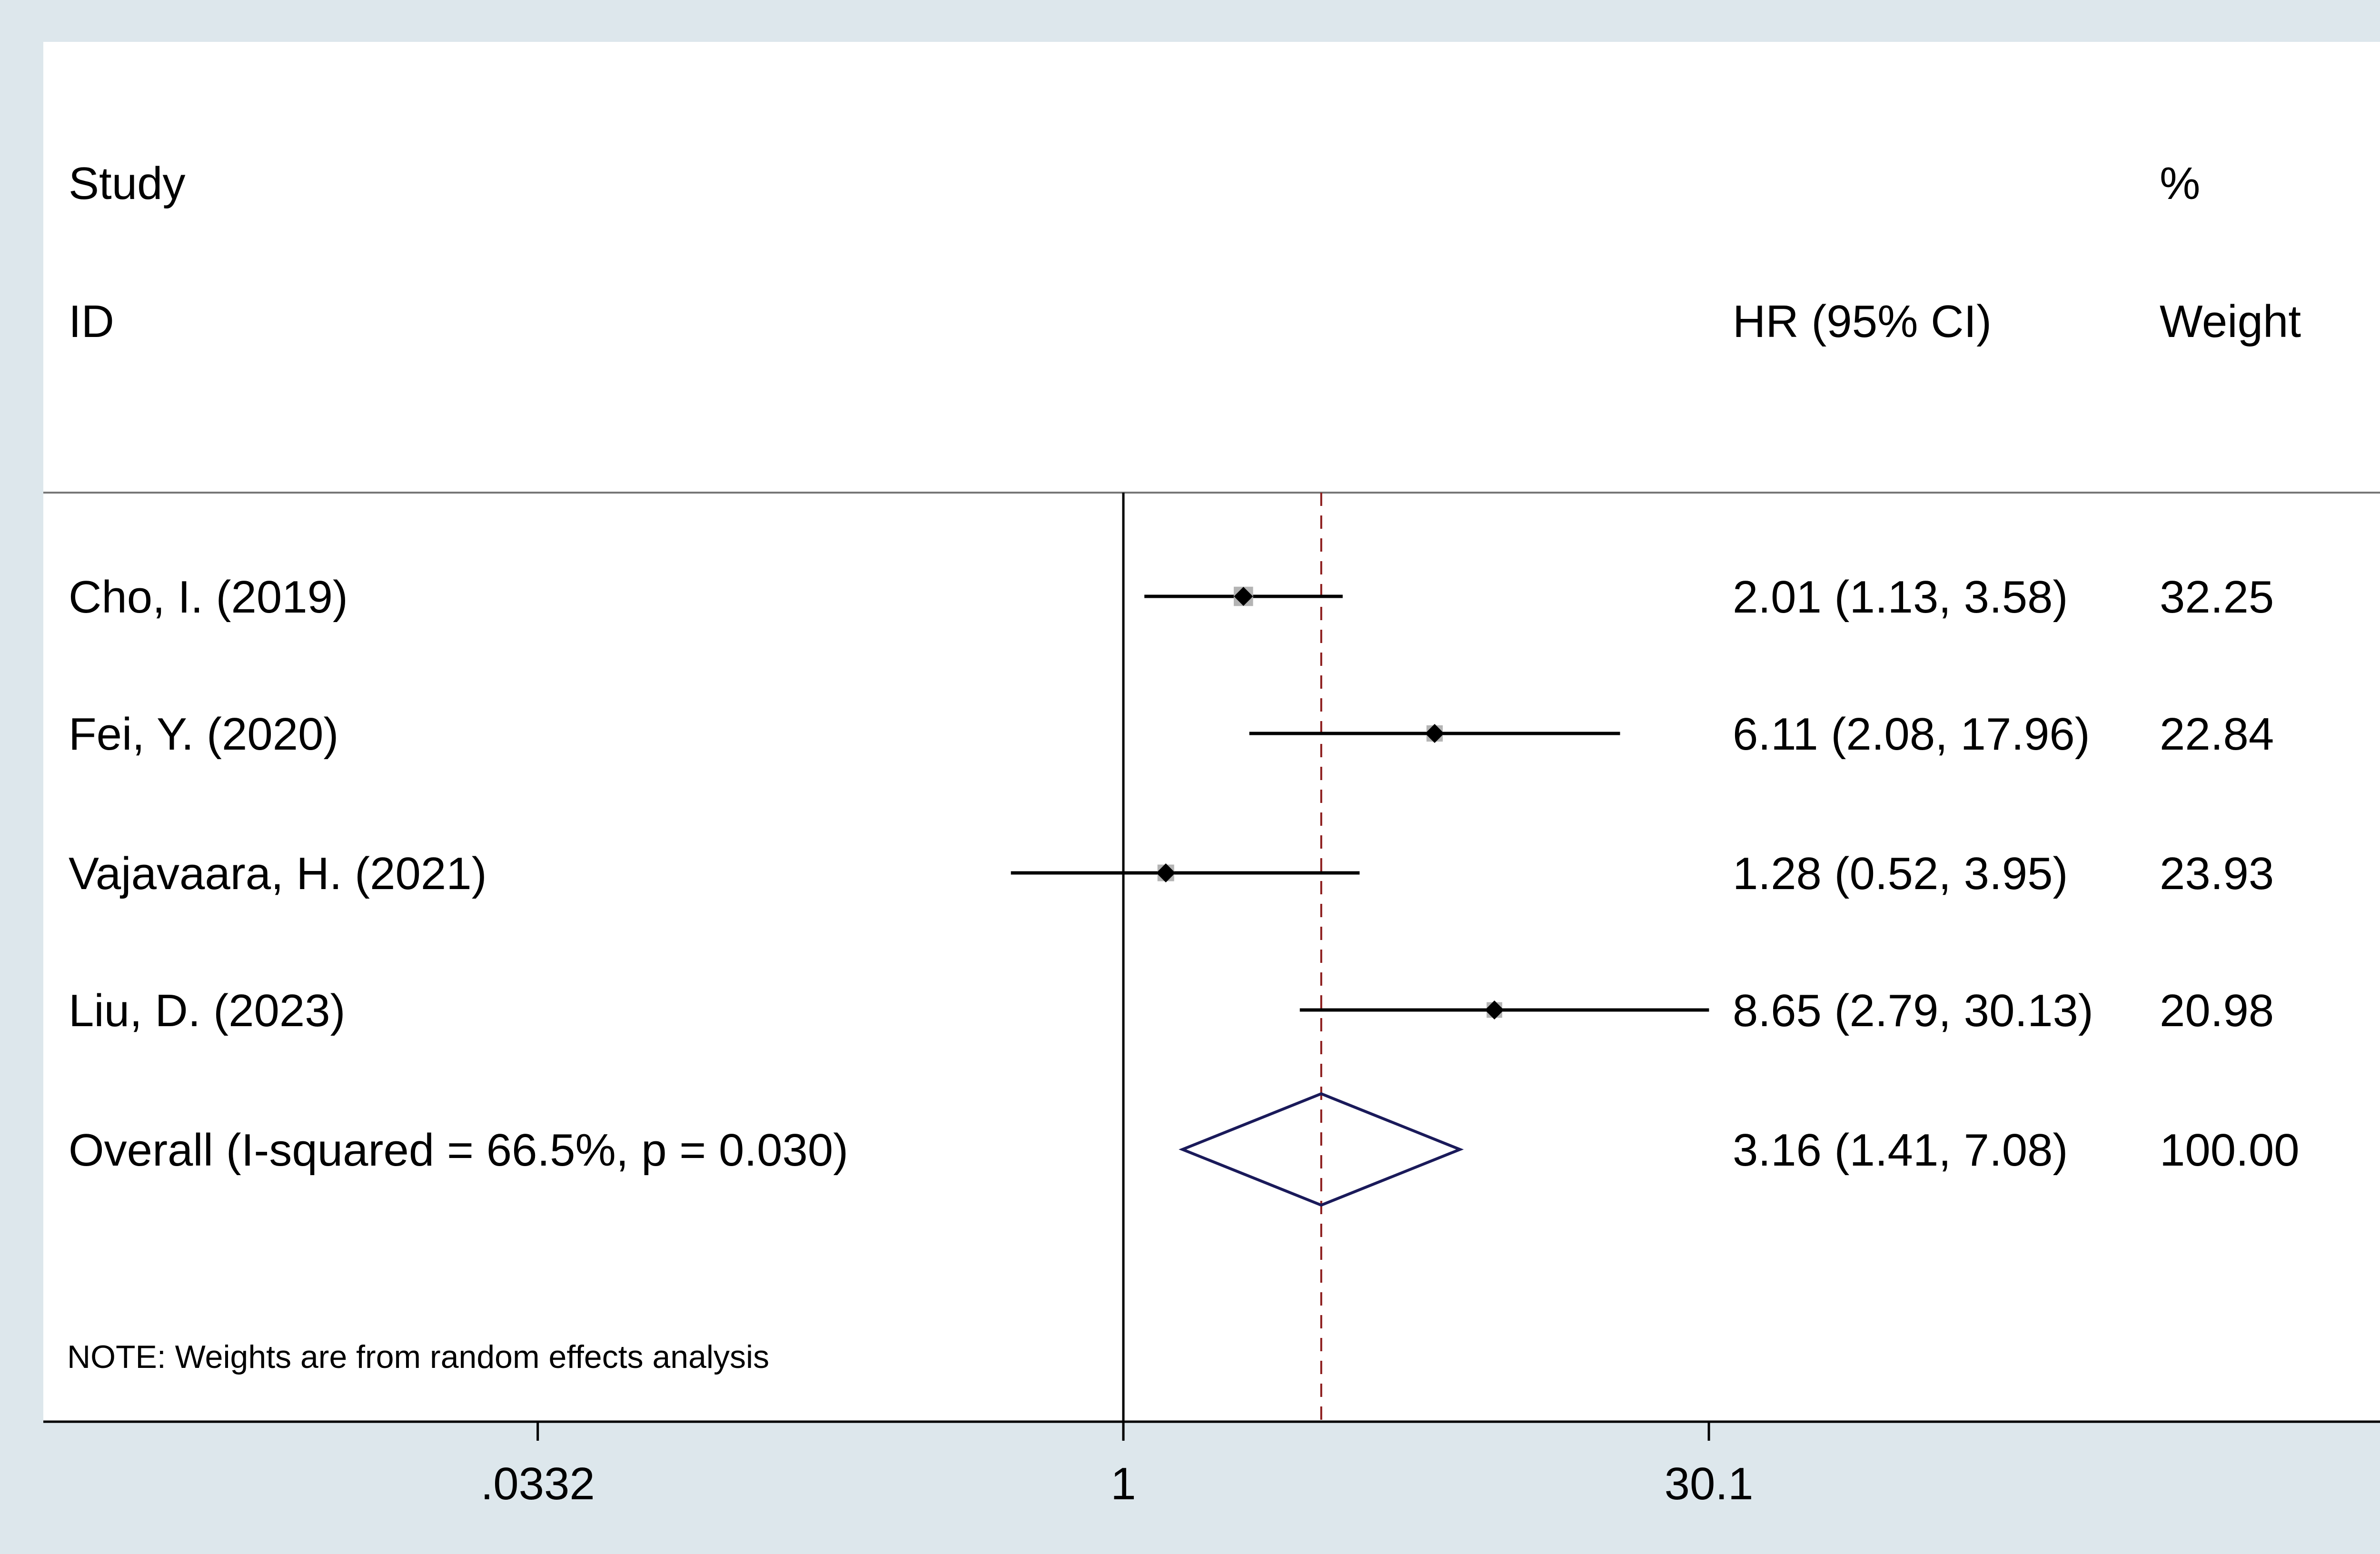  I want to click on overall-label: Overall (I-squared = 66.5%, p = 0.030), so click(458, 1151).